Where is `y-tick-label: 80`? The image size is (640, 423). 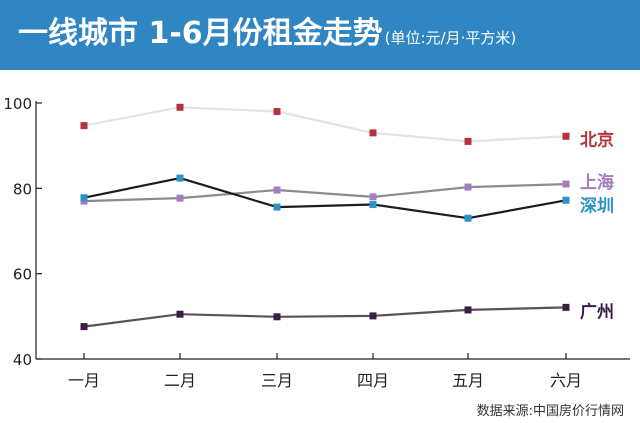 y-tick-label: 80 is located at coordinates (22, 189).